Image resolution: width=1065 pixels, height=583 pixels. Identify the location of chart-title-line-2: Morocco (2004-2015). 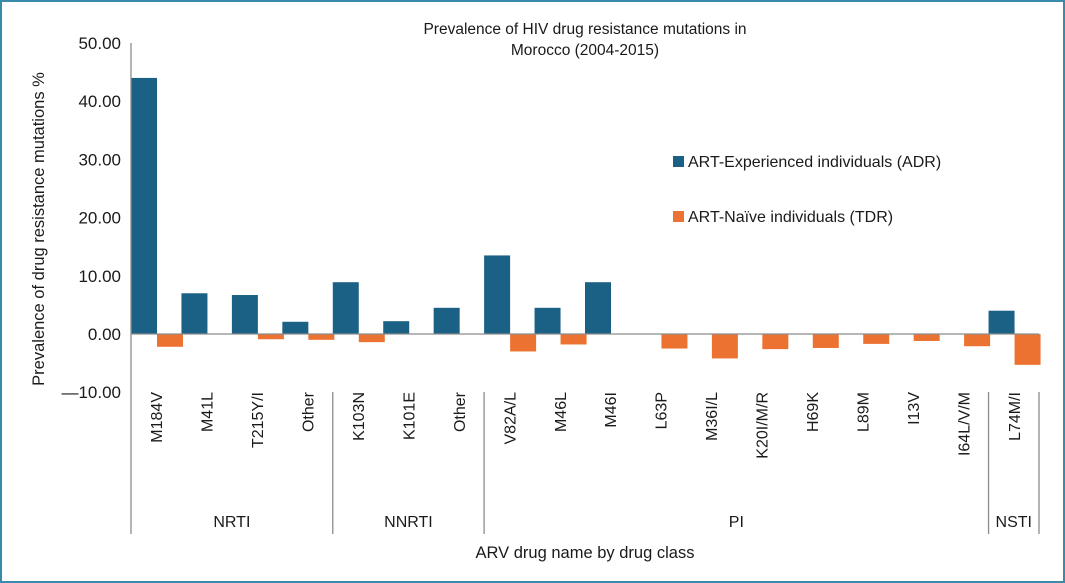
(585, 50).